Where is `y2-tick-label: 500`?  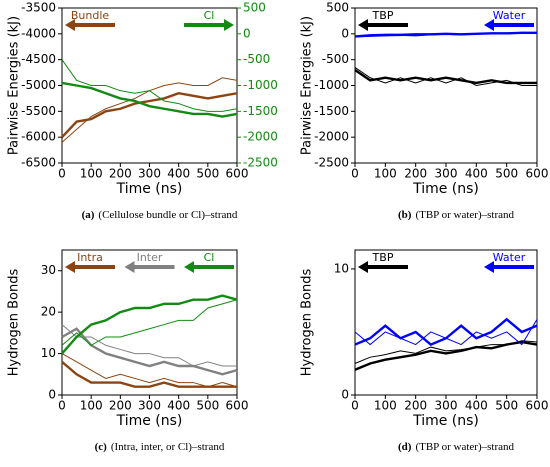
y2-tick-label: 500 is located at coordinates (254, 8).